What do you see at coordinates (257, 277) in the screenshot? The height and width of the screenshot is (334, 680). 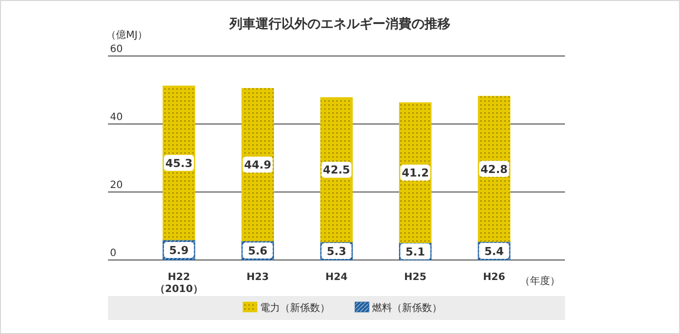 I see `x-tick-label: H23` at bounding box center [257, 277].